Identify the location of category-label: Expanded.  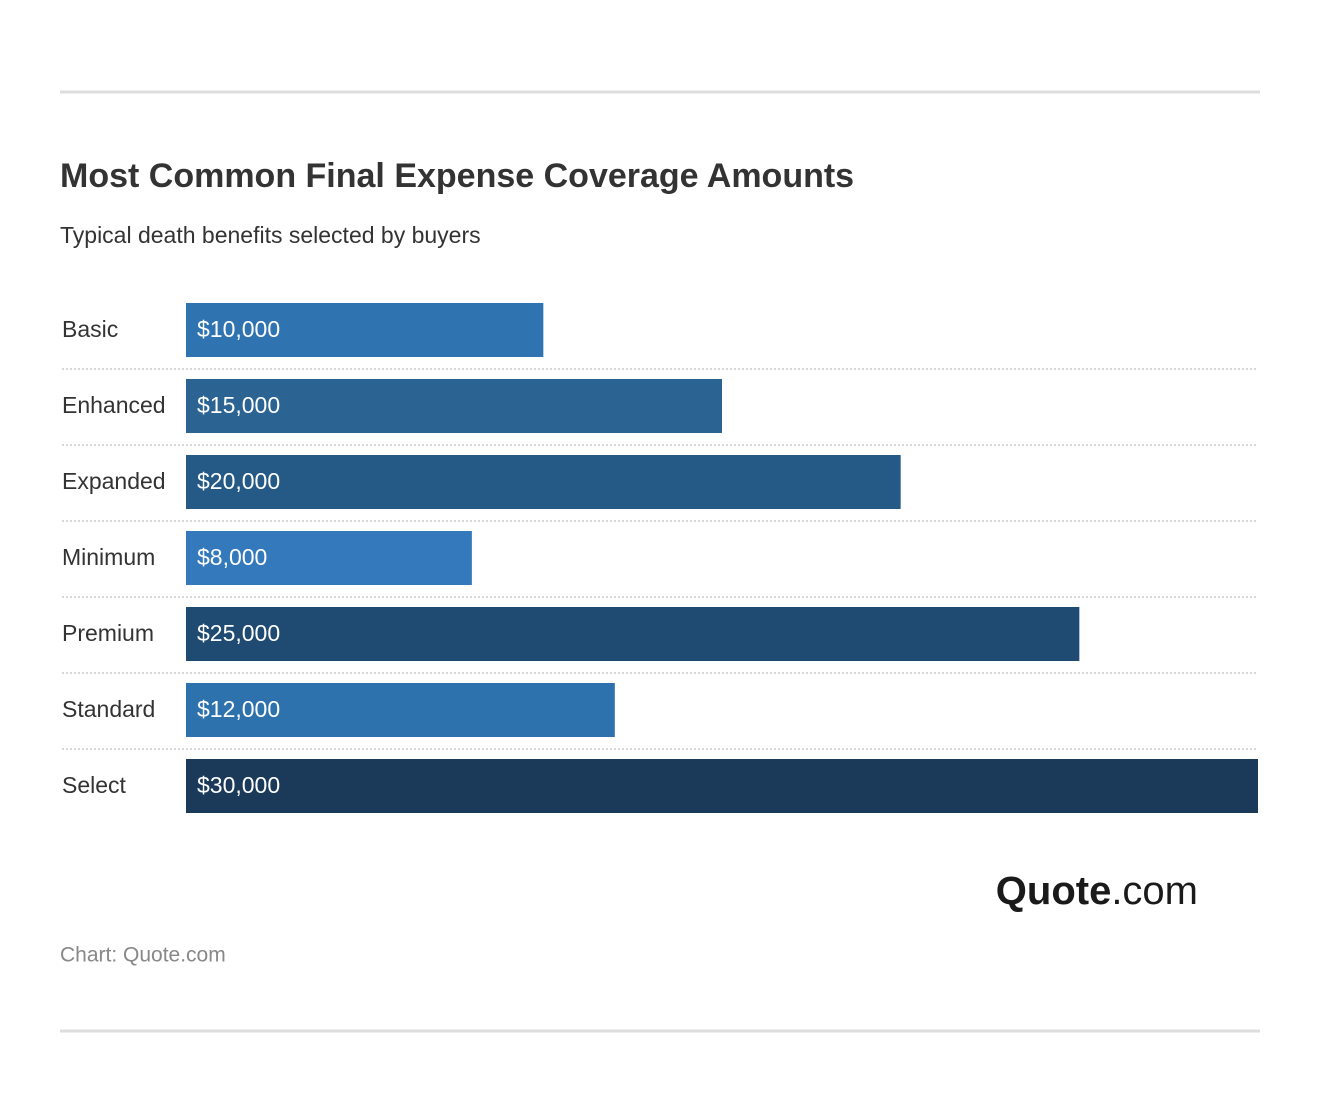
(114, 481).